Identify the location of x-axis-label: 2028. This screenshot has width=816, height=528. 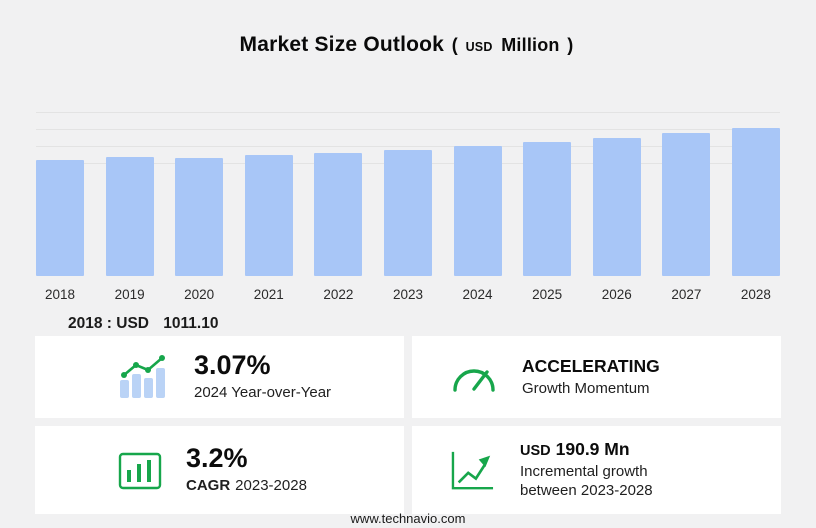
(755, 294).